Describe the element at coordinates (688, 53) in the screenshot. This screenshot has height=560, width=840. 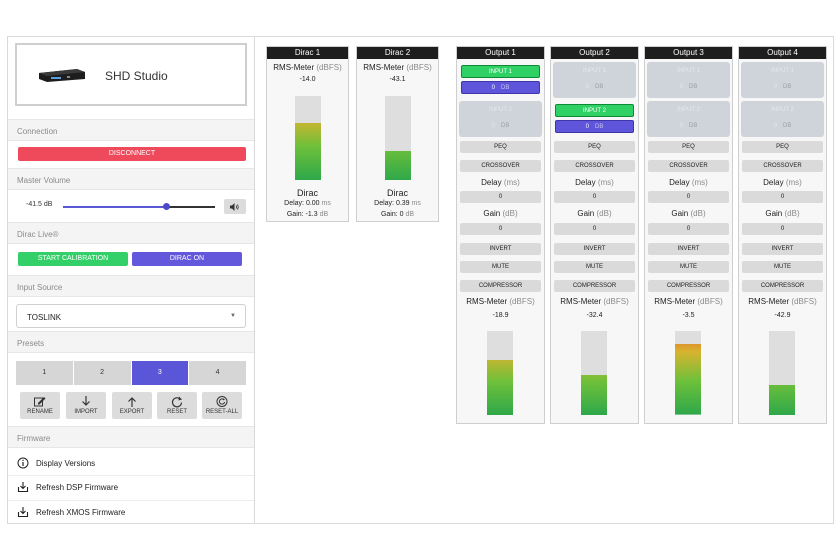
I see `panel-title: Output 3` at that location.